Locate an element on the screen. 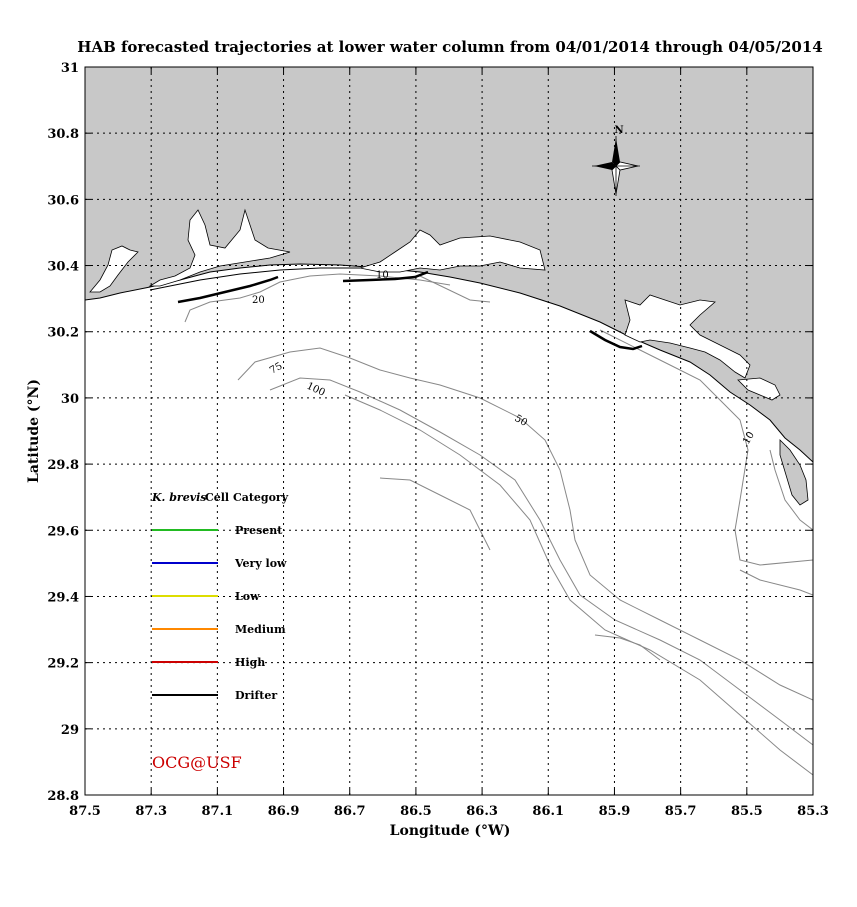 The image size is (857, 907). legend-label: Low is located at coordinates (247, 596).